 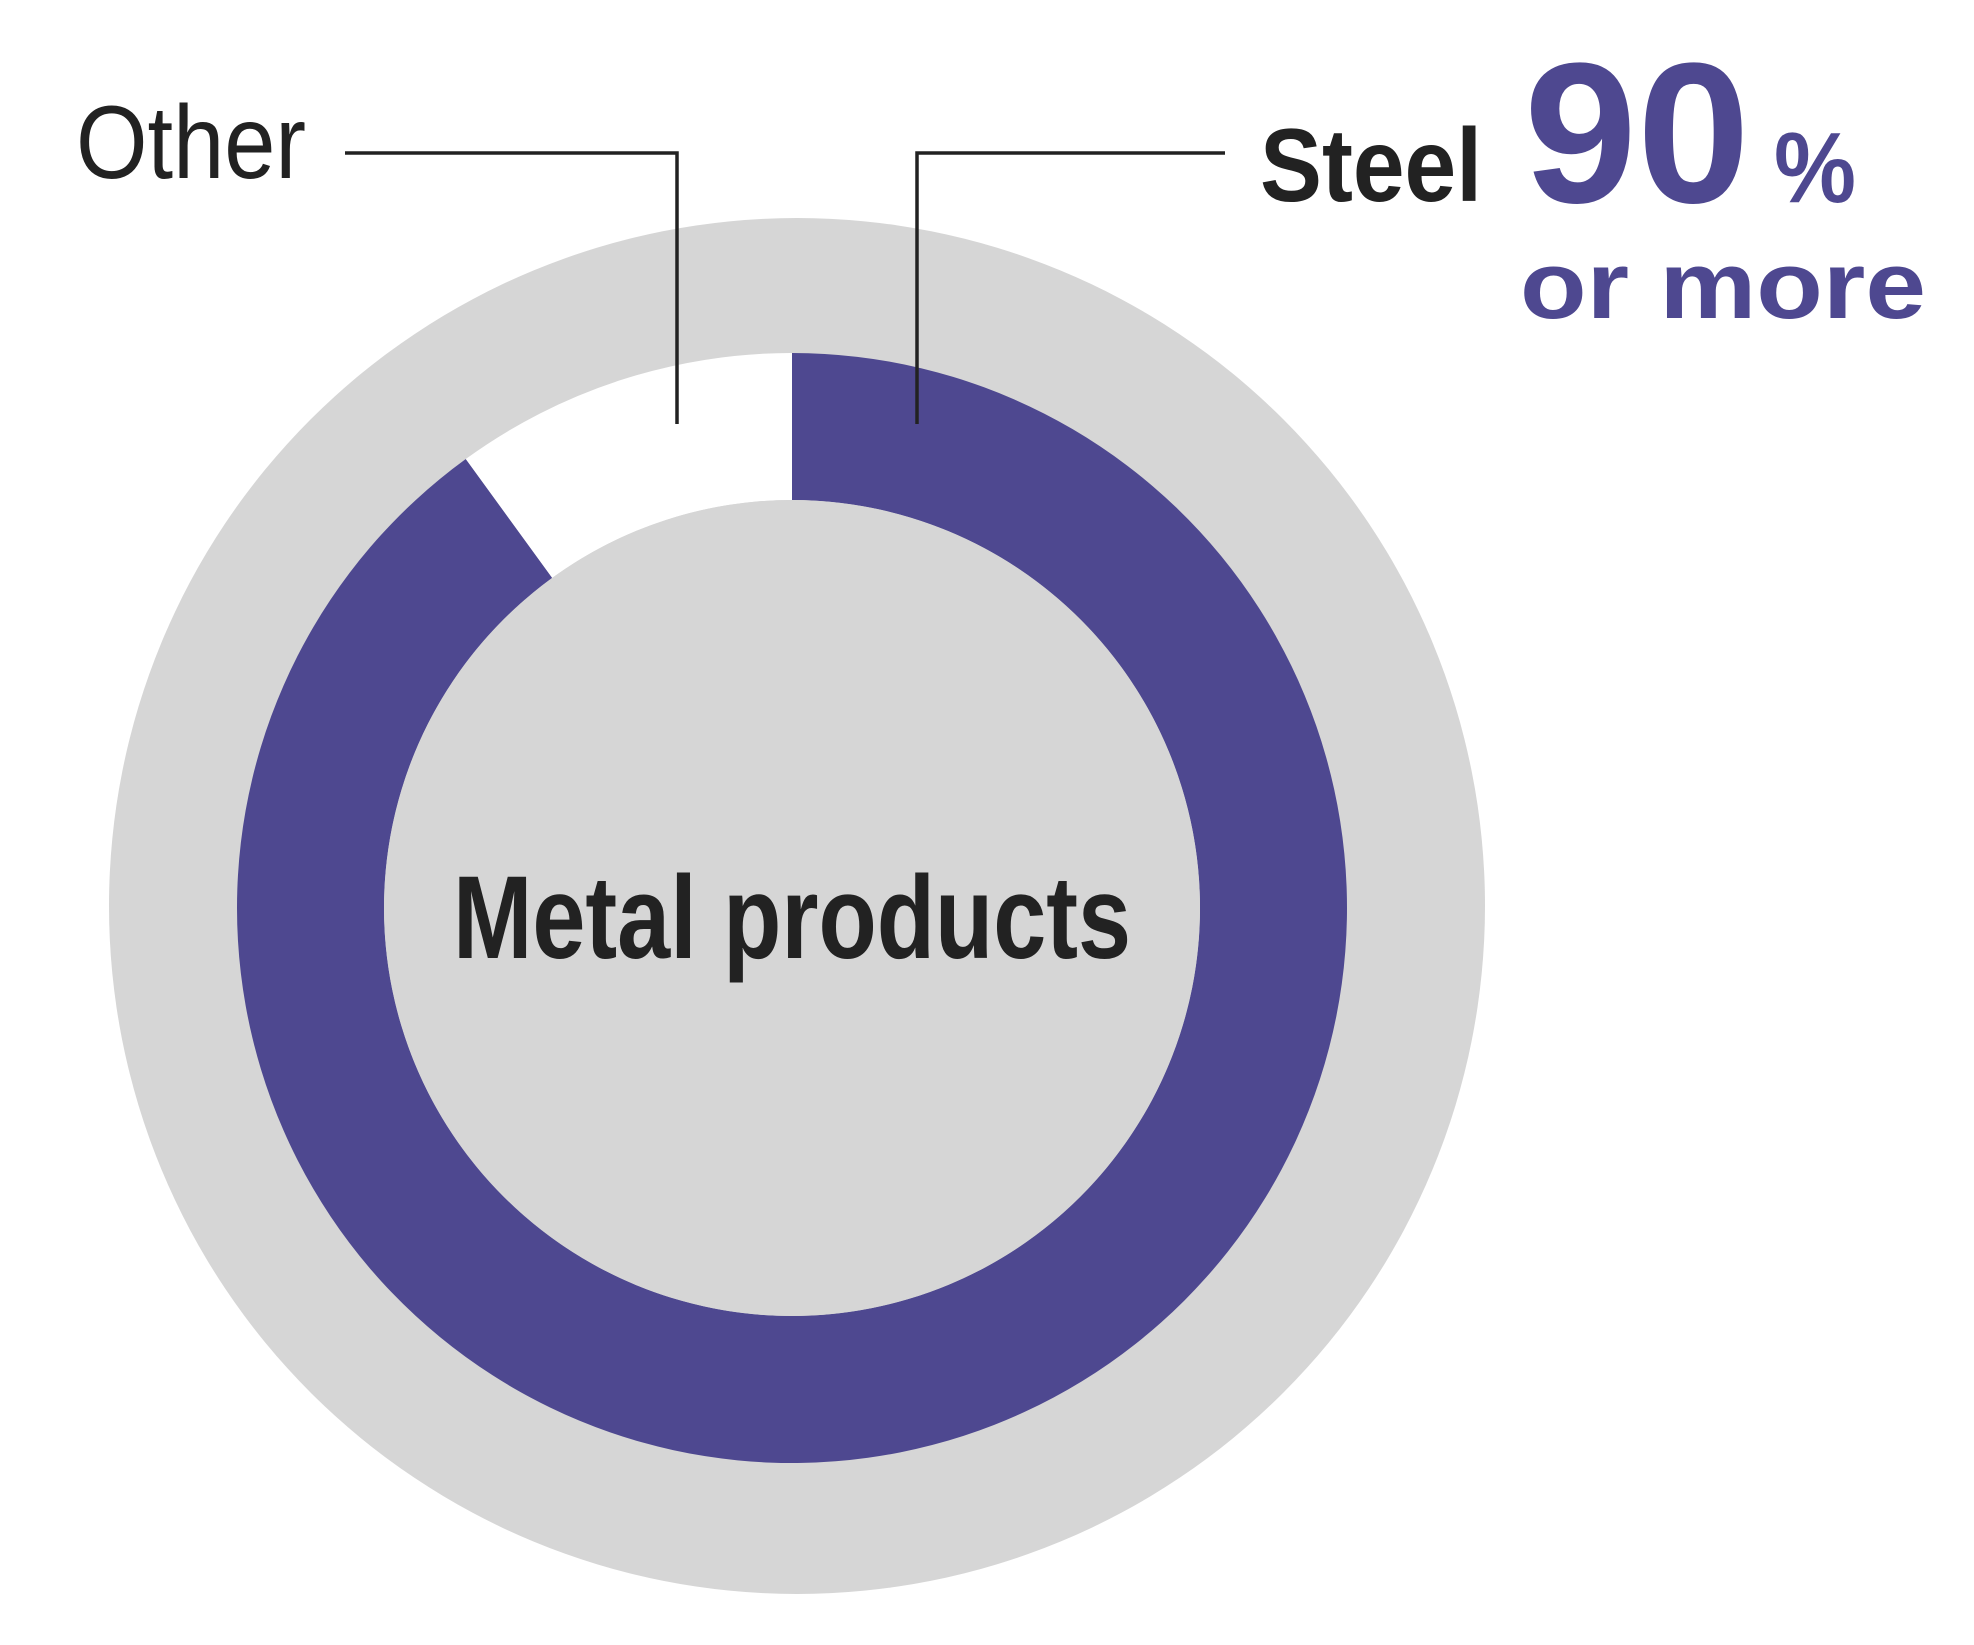 I want to click on center-label: Metal products, so click(x=792, y=918).